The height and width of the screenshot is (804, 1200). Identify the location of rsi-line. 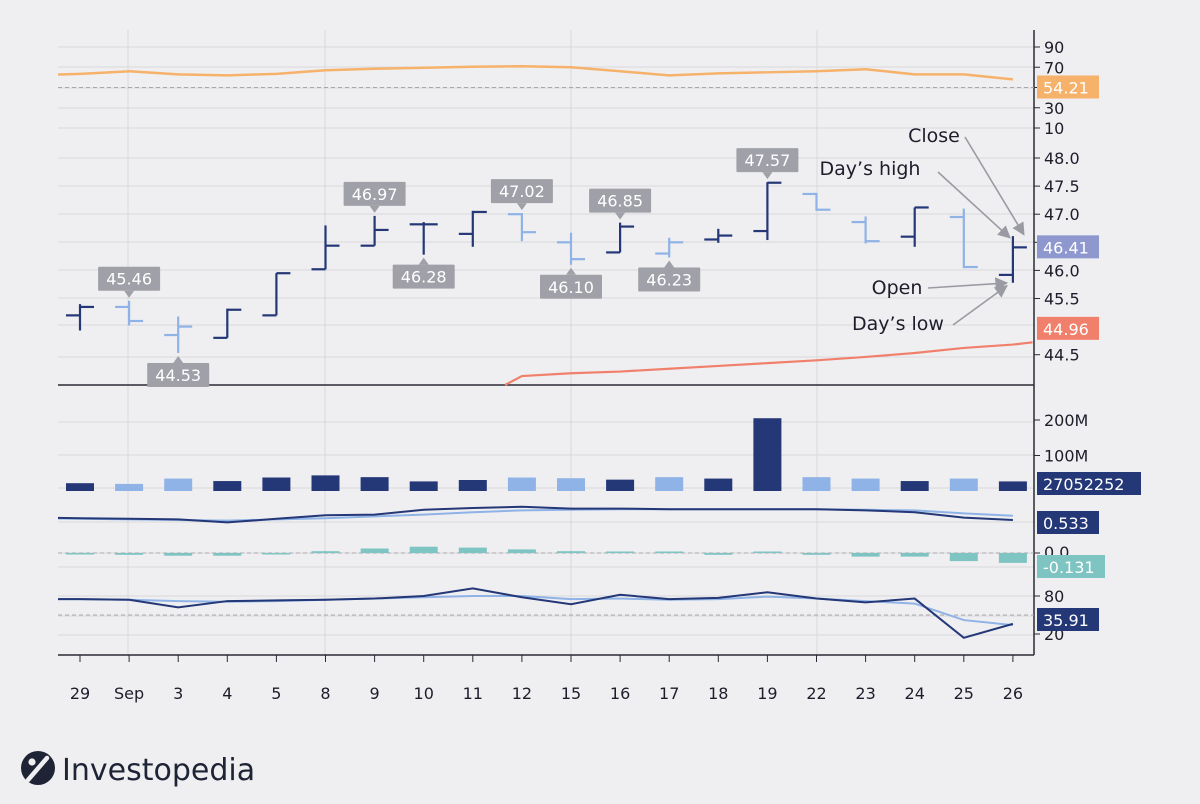
(535, 72).